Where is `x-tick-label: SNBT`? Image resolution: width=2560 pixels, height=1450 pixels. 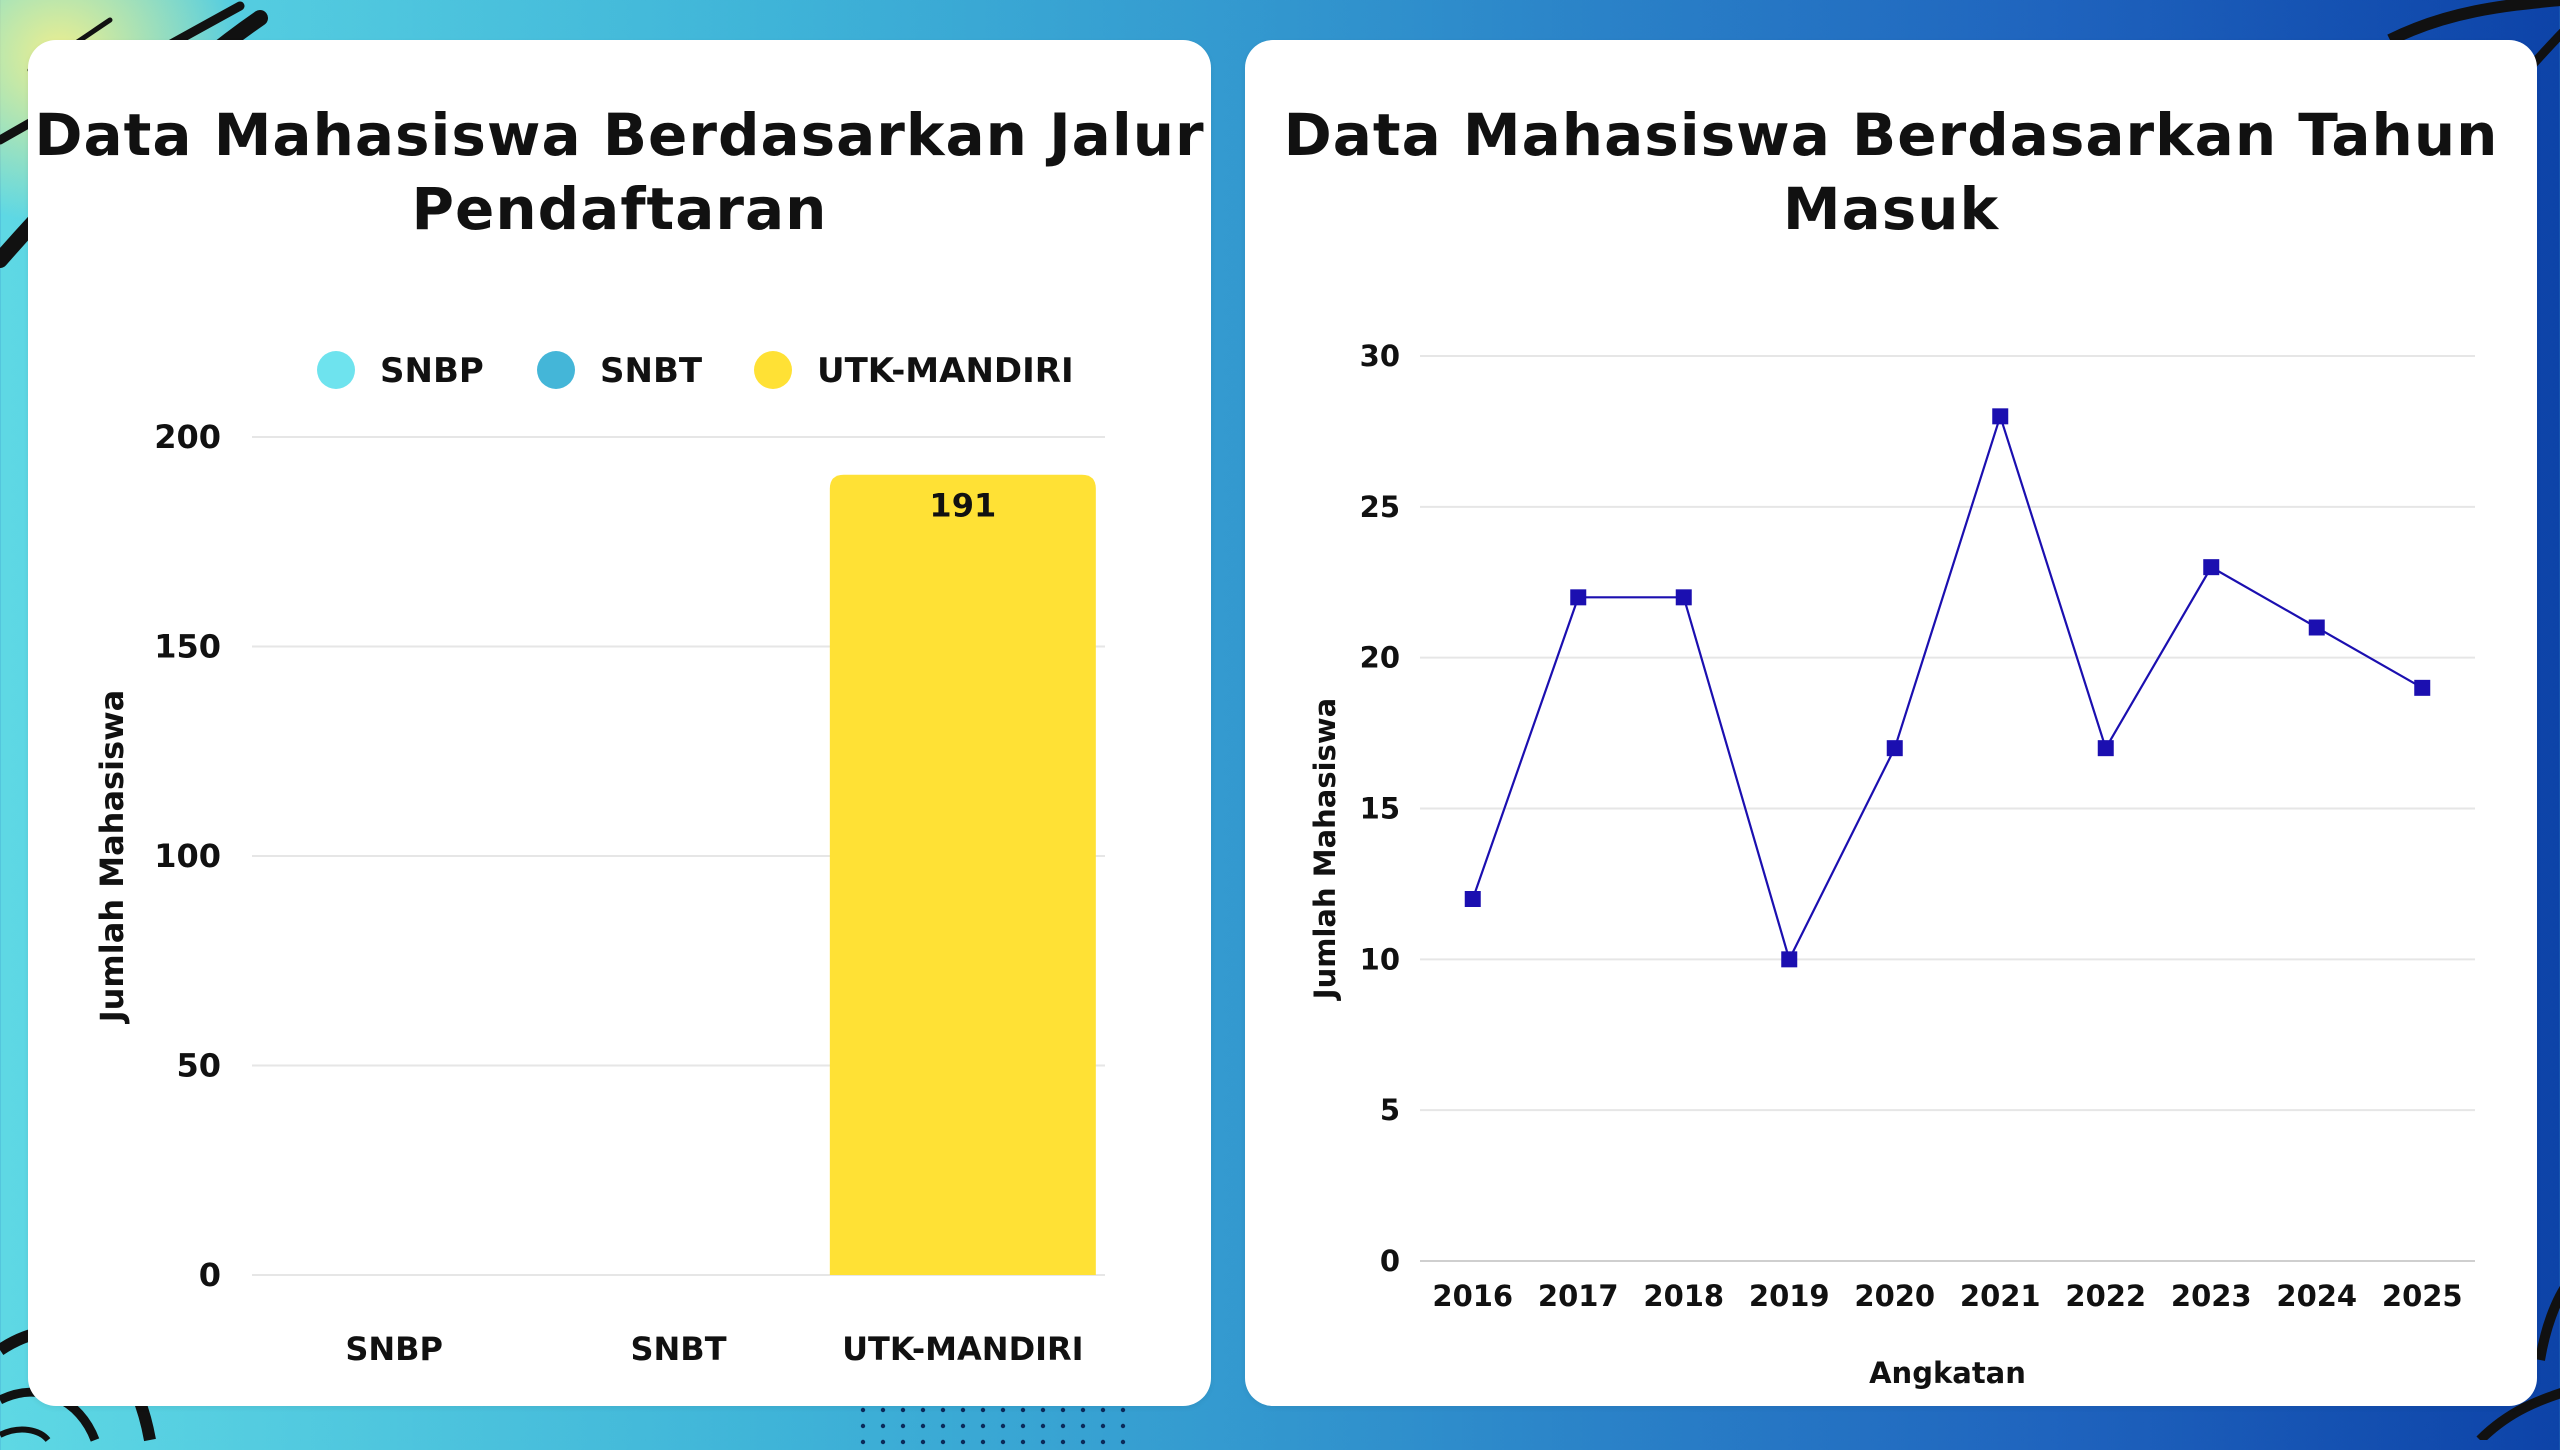
x-tick-label: SNBT is located at coordinates (678, 1349).